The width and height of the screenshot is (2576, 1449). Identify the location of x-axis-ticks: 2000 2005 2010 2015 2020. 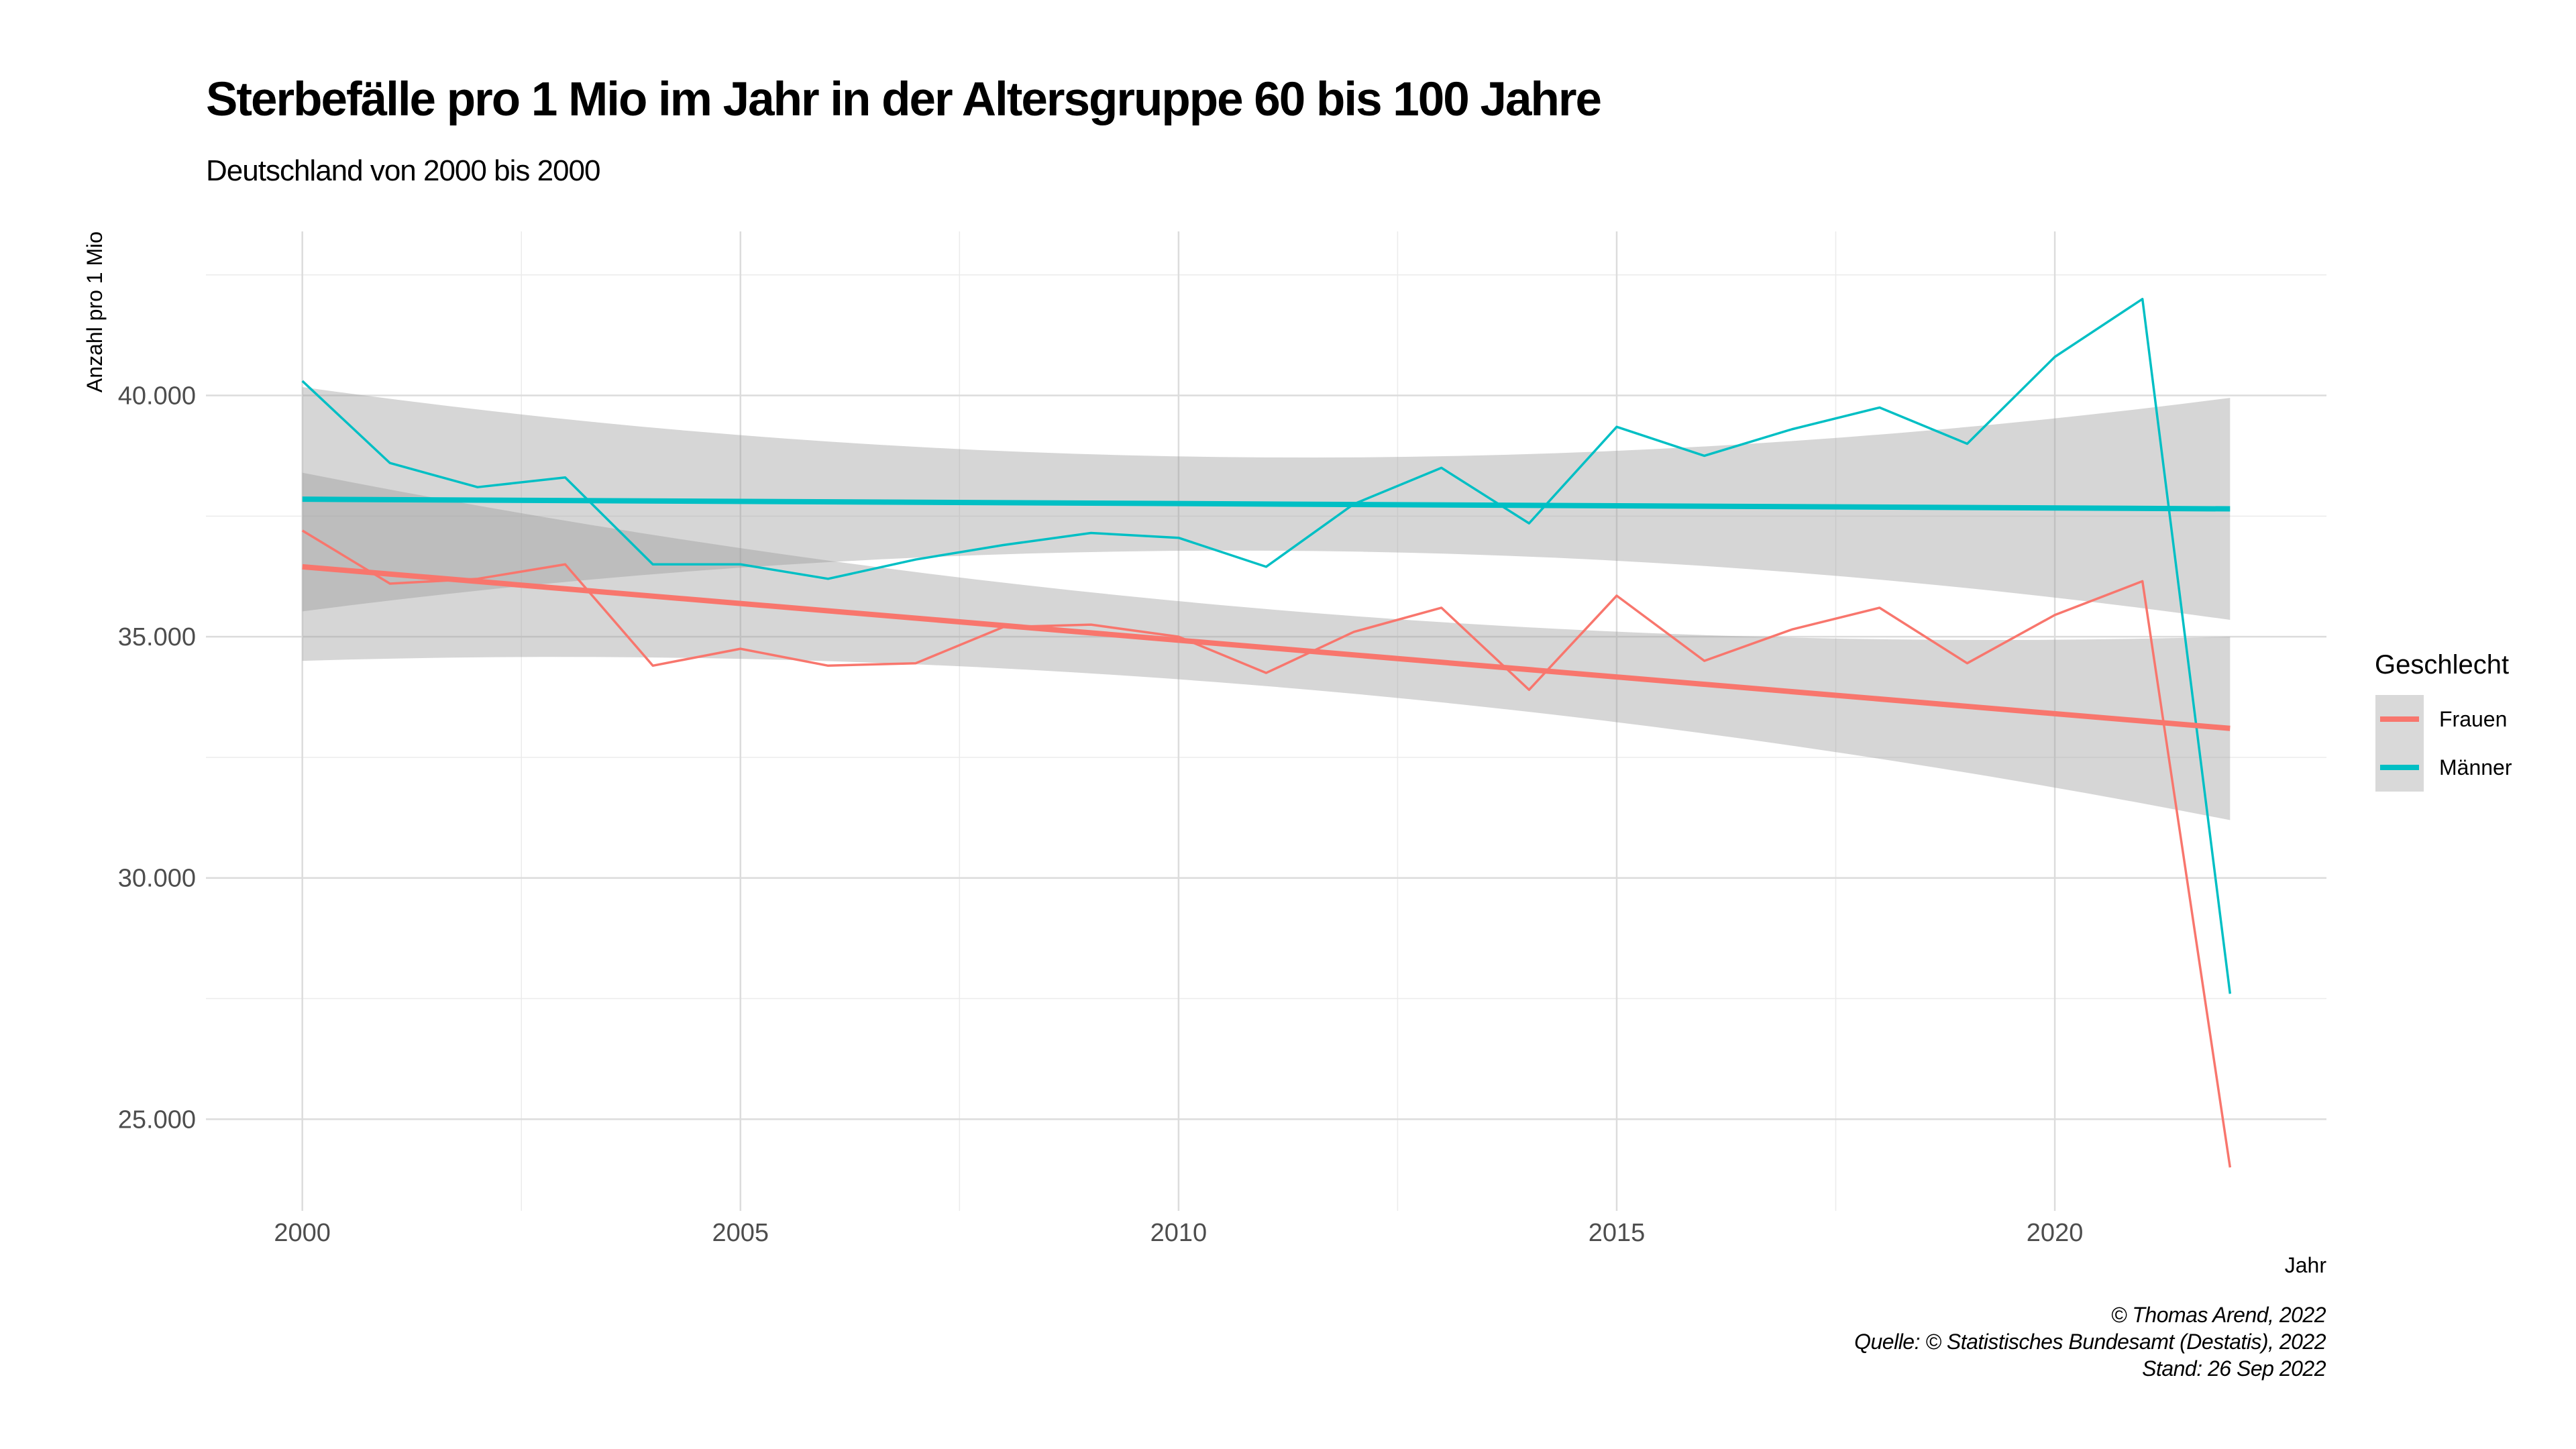
(1178, 1233).